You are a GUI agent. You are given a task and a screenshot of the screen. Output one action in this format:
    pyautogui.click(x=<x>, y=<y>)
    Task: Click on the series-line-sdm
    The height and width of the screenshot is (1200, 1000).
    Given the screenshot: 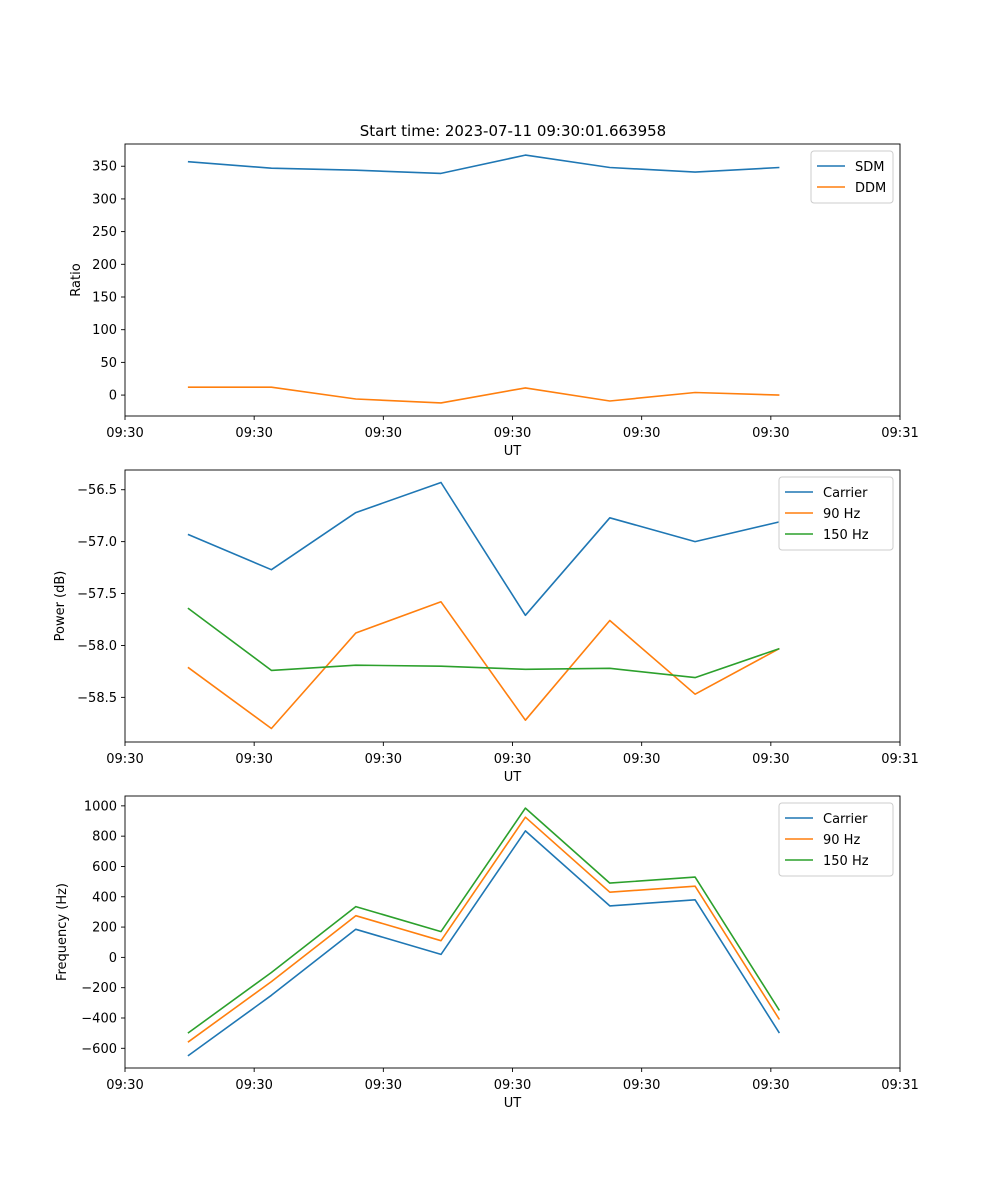 What is the action you would take?
    pyautogui.click(x=483, y=164)
    